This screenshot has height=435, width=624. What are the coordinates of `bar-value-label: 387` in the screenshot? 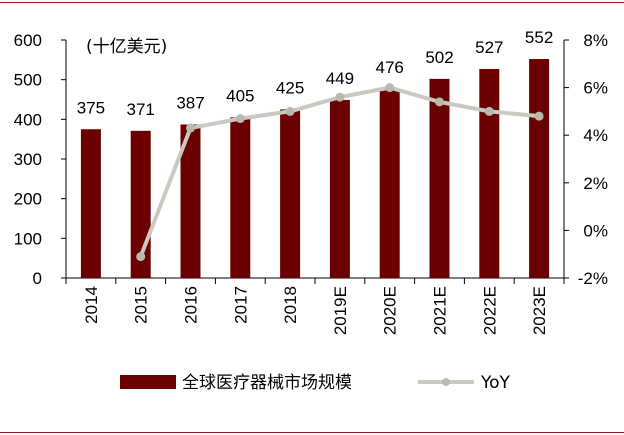 It's located at (190, 102).